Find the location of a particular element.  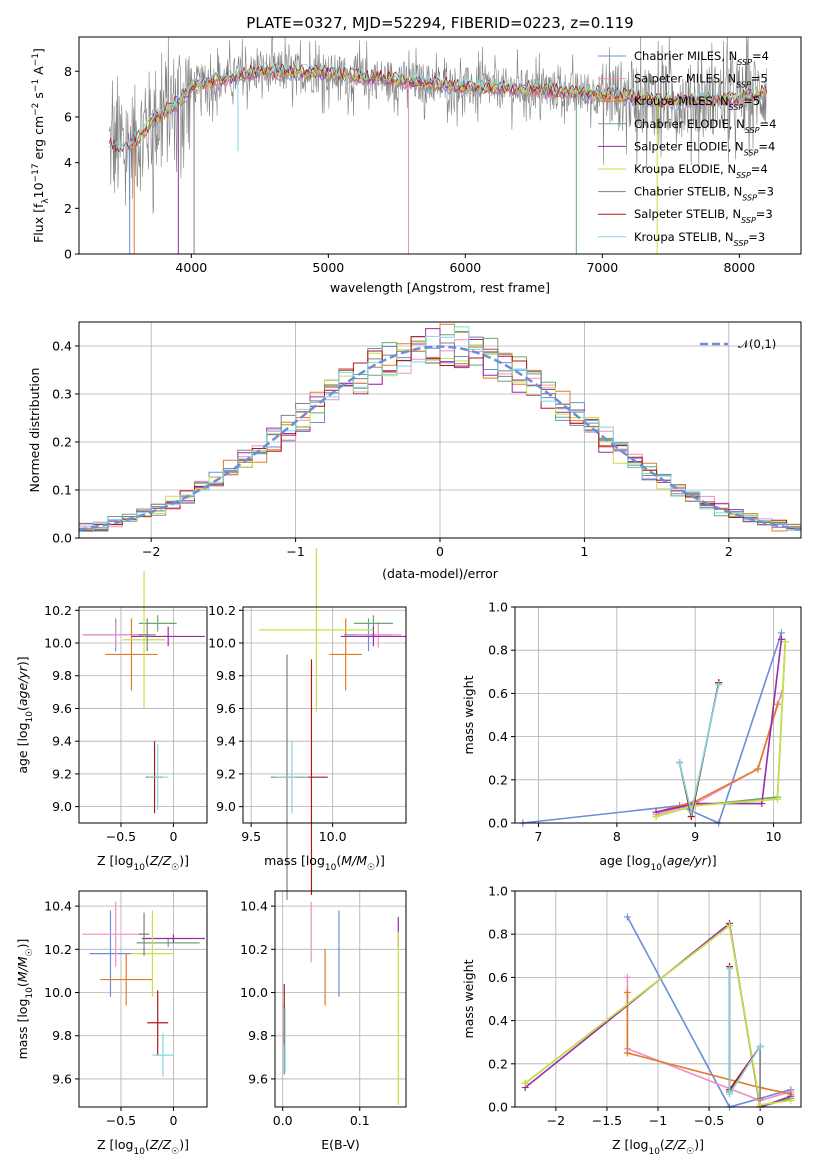

label-part: ☉ is located at coordinates (690, 1152).